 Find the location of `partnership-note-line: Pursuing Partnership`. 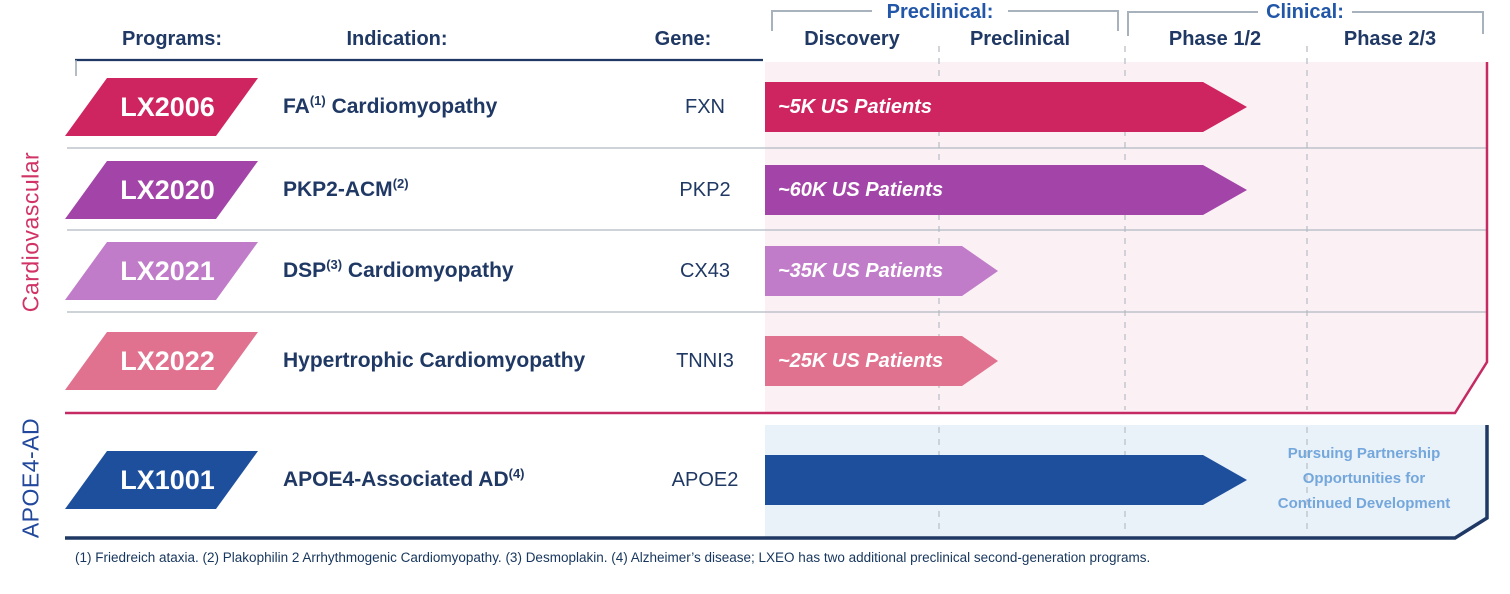

partnership-note-line: Pursuing Partnership is located at coordinates (1364, 453).